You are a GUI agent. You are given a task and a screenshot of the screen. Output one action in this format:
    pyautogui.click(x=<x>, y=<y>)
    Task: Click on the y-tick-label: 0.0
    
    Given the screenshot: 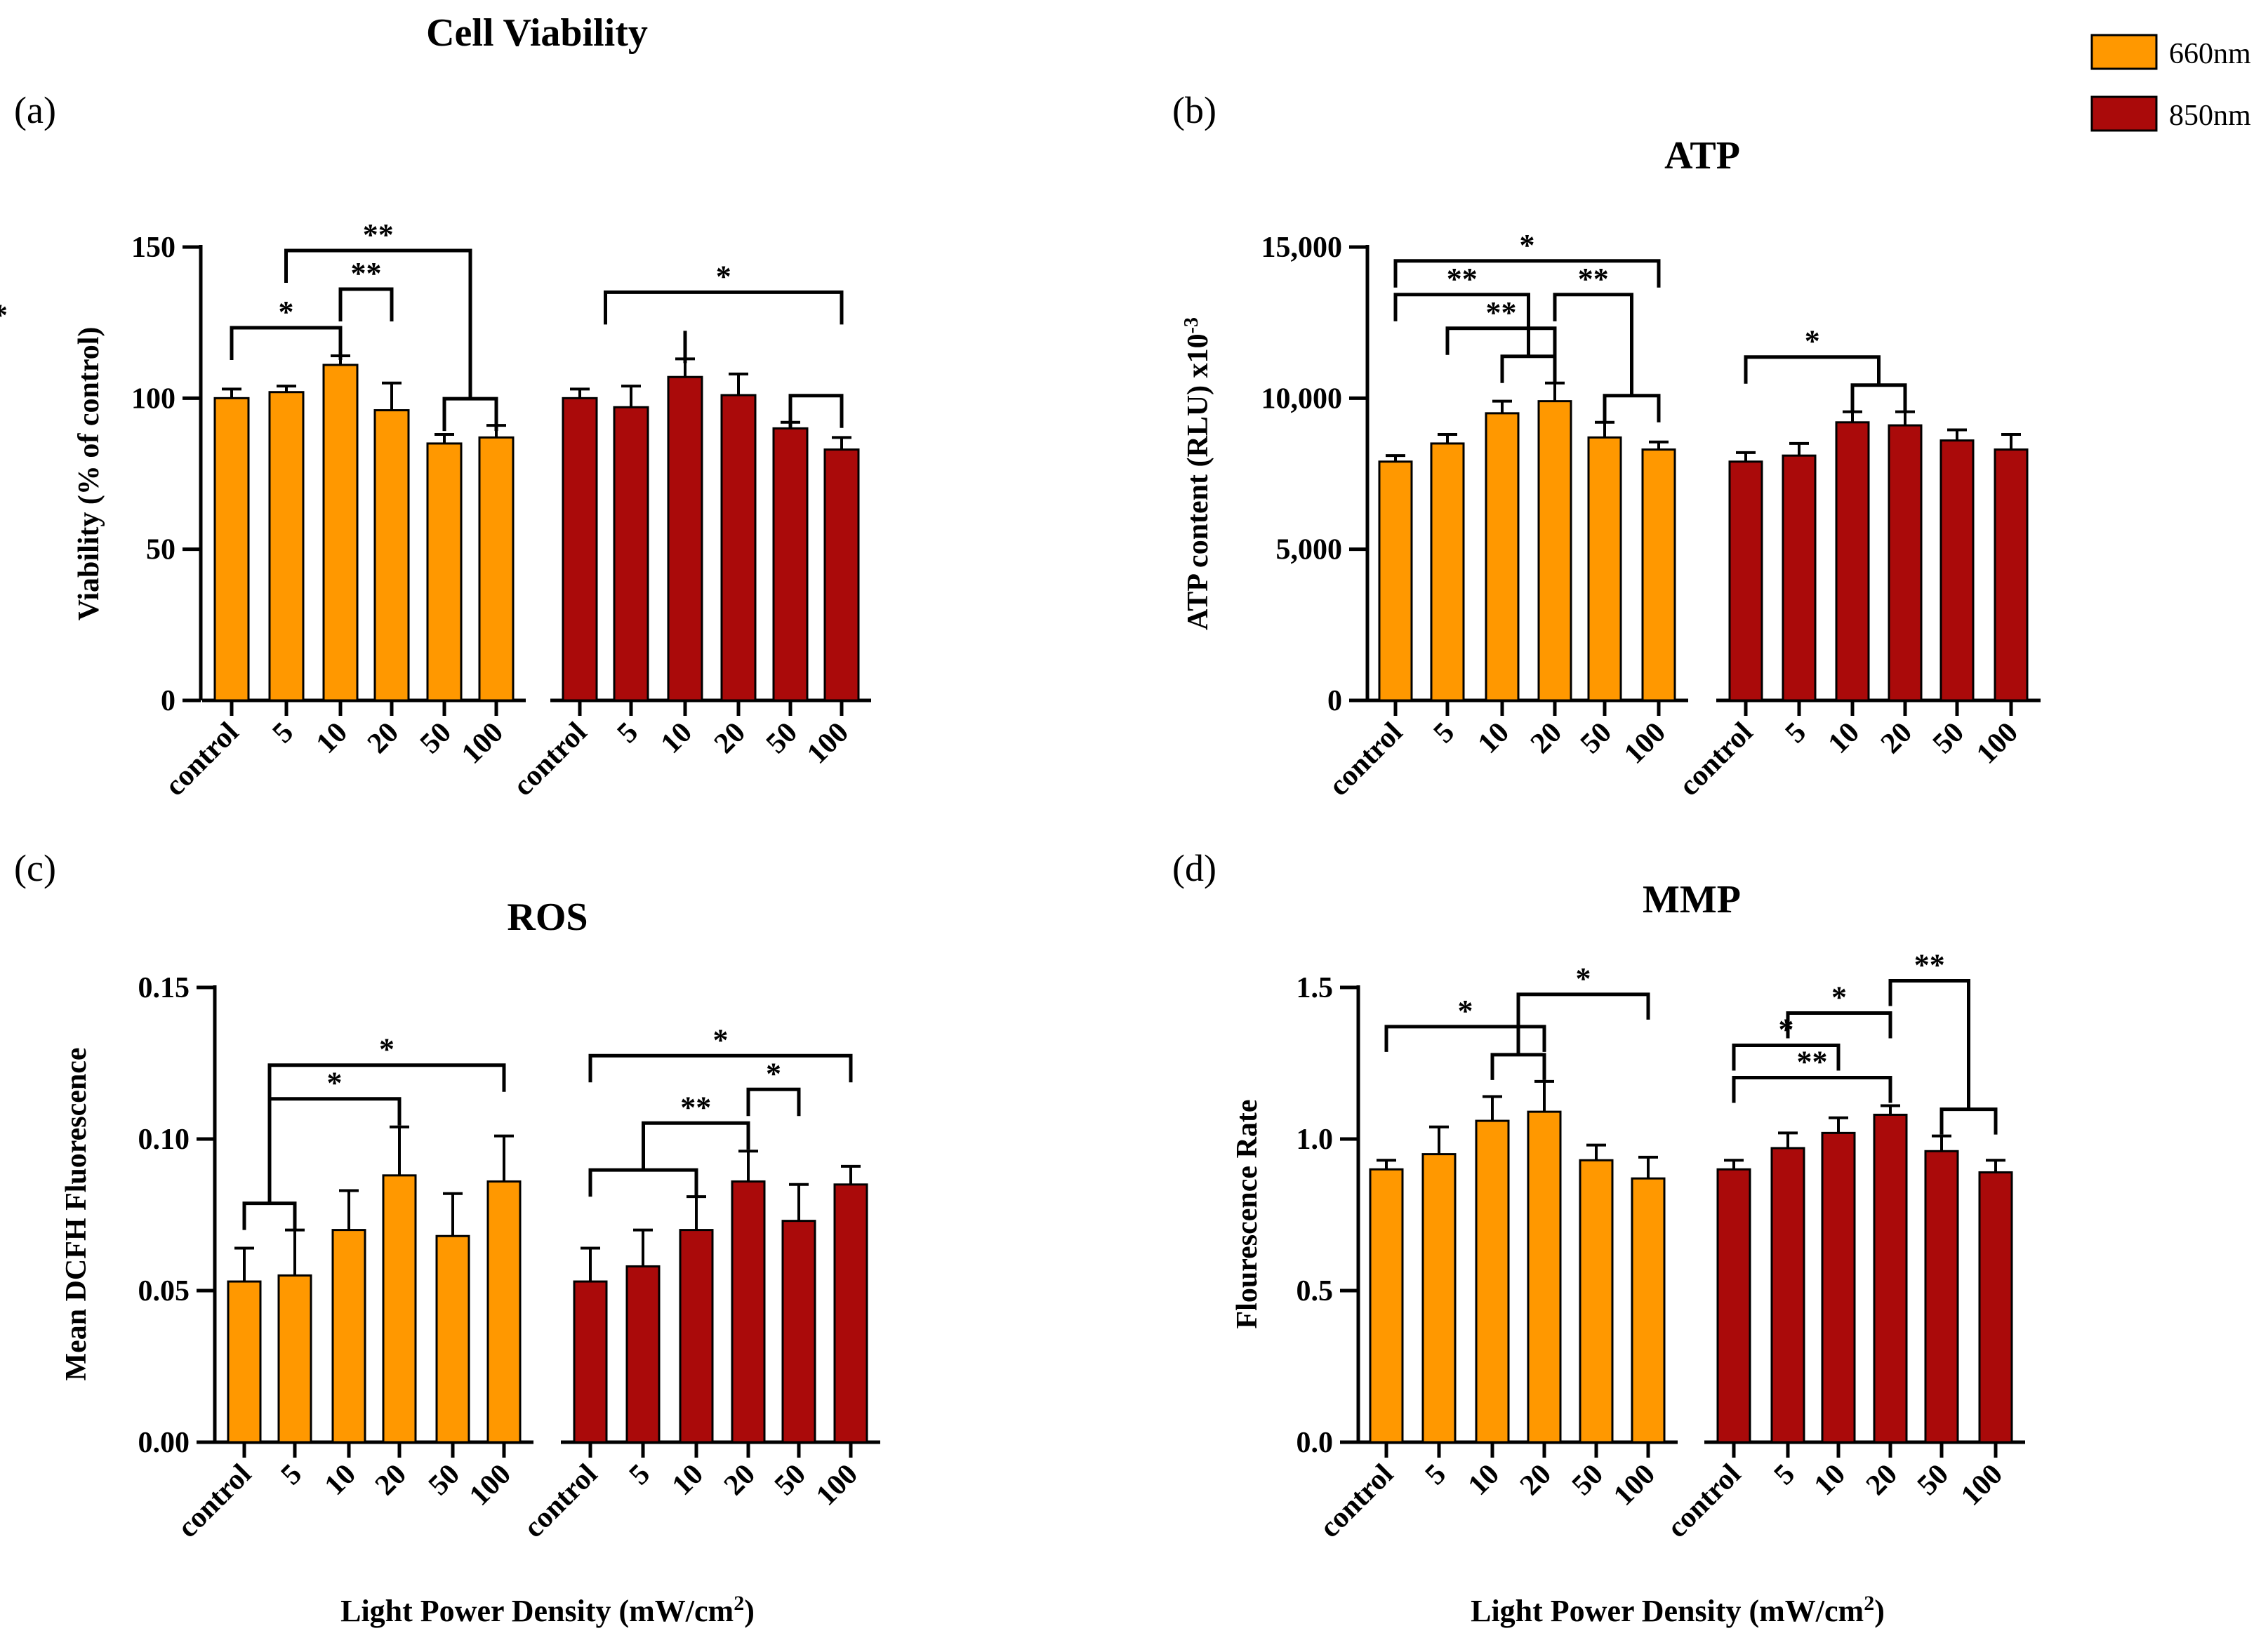 What is the action you would take?
    pyautogui.click(x=1315, y=1443)
    